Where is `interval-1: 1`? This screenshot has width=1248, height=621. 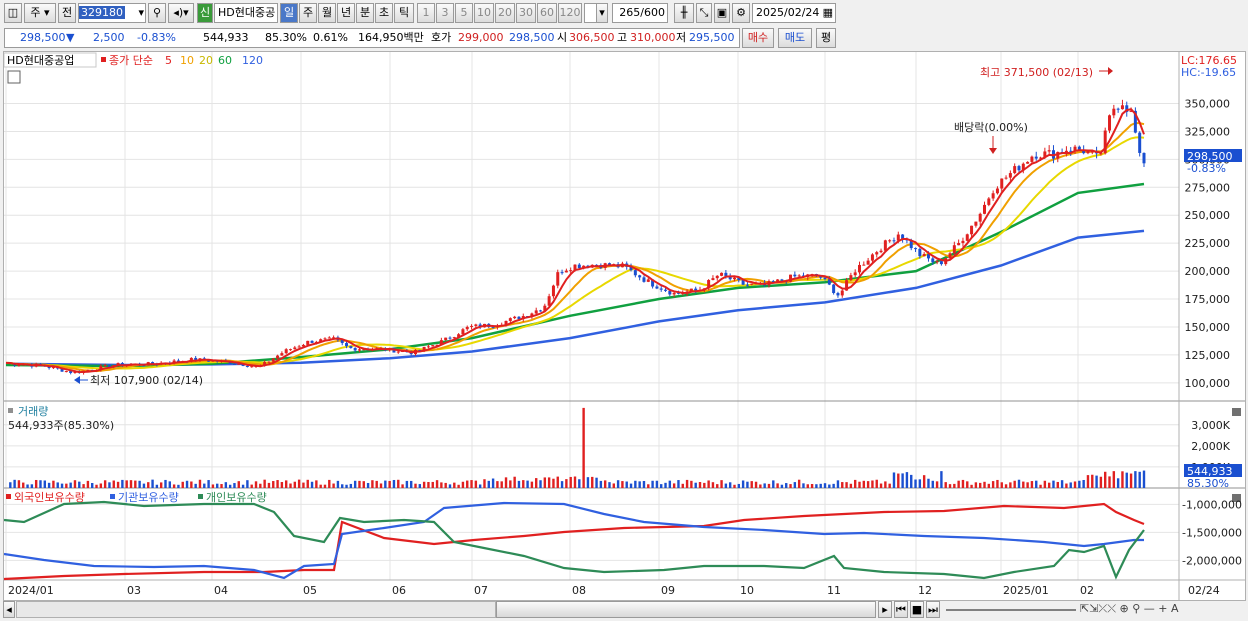 interval-1: 1 is located at coordinates (426, 13).